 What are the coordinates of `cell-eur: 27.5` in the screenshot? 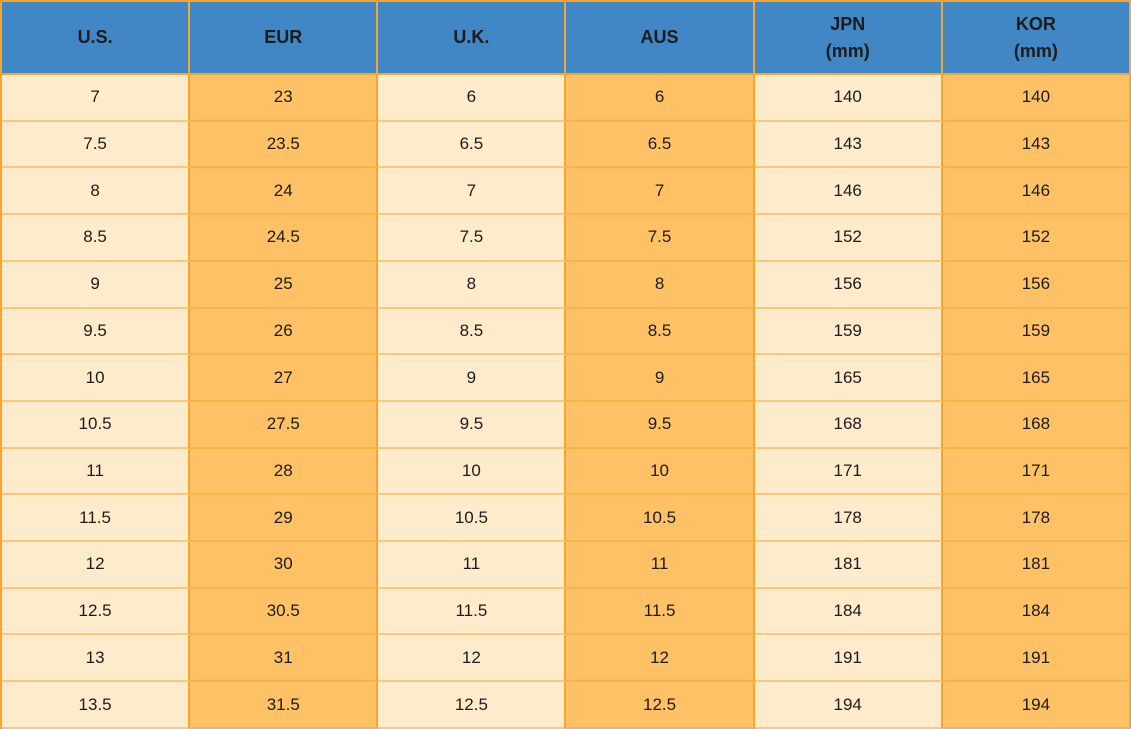 It's located at (284, 425).